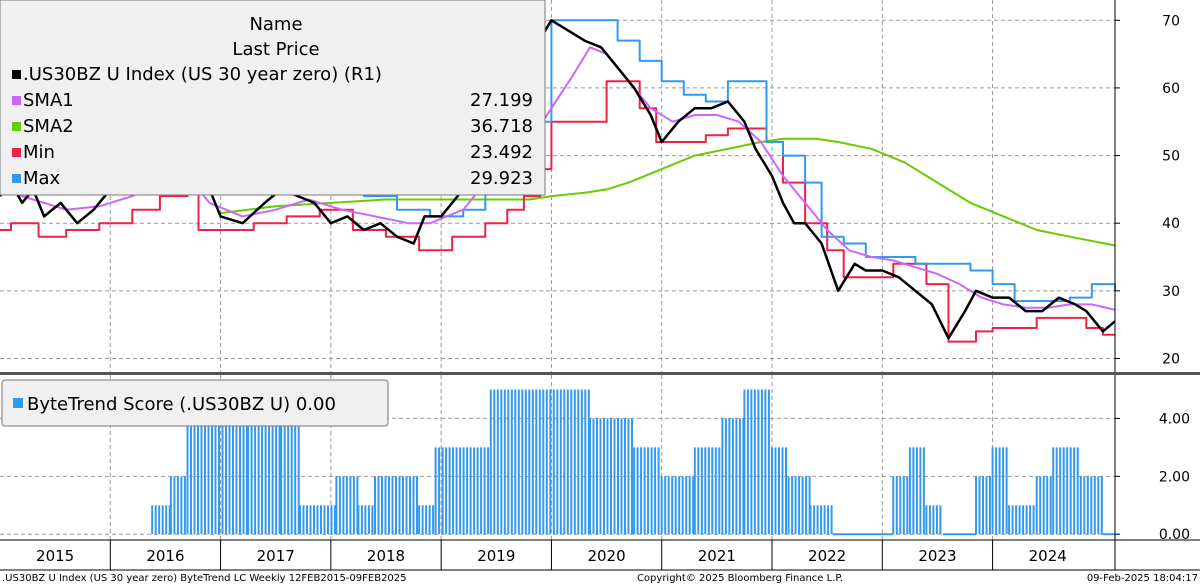 The image size is (1200, 585). I want to click on legend-header-name: Name, so click(275, 24).